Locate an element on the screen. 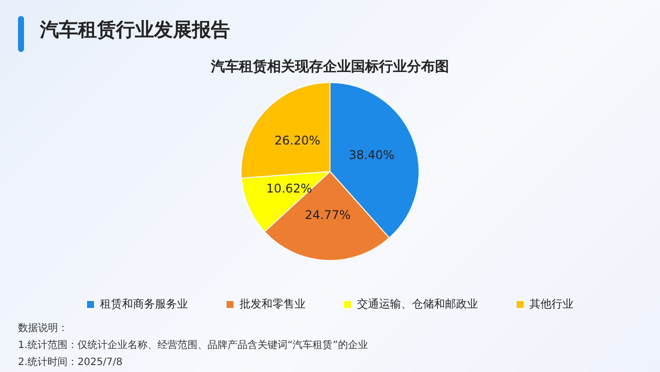 The height and width of the screenshot is (372, 660). text: 数据说明： is located at coordinates (43, 329).